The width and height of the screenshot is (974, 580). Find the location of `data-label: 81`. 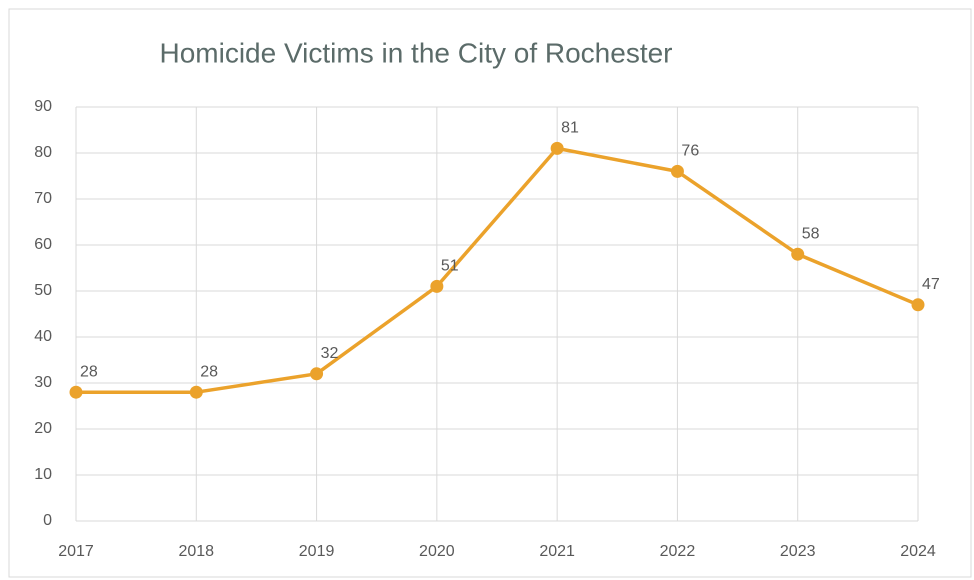

data-label: 81 is located at coordinates (570, 128).